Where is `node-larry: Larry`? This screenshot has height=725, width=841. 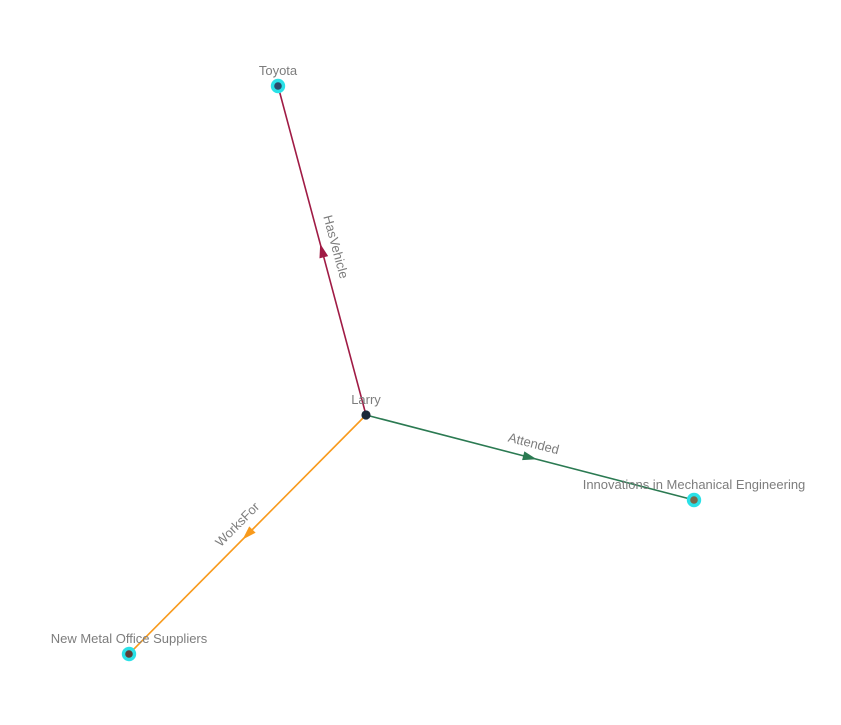
node-larry: Larry is located at coordinates (366, 406).